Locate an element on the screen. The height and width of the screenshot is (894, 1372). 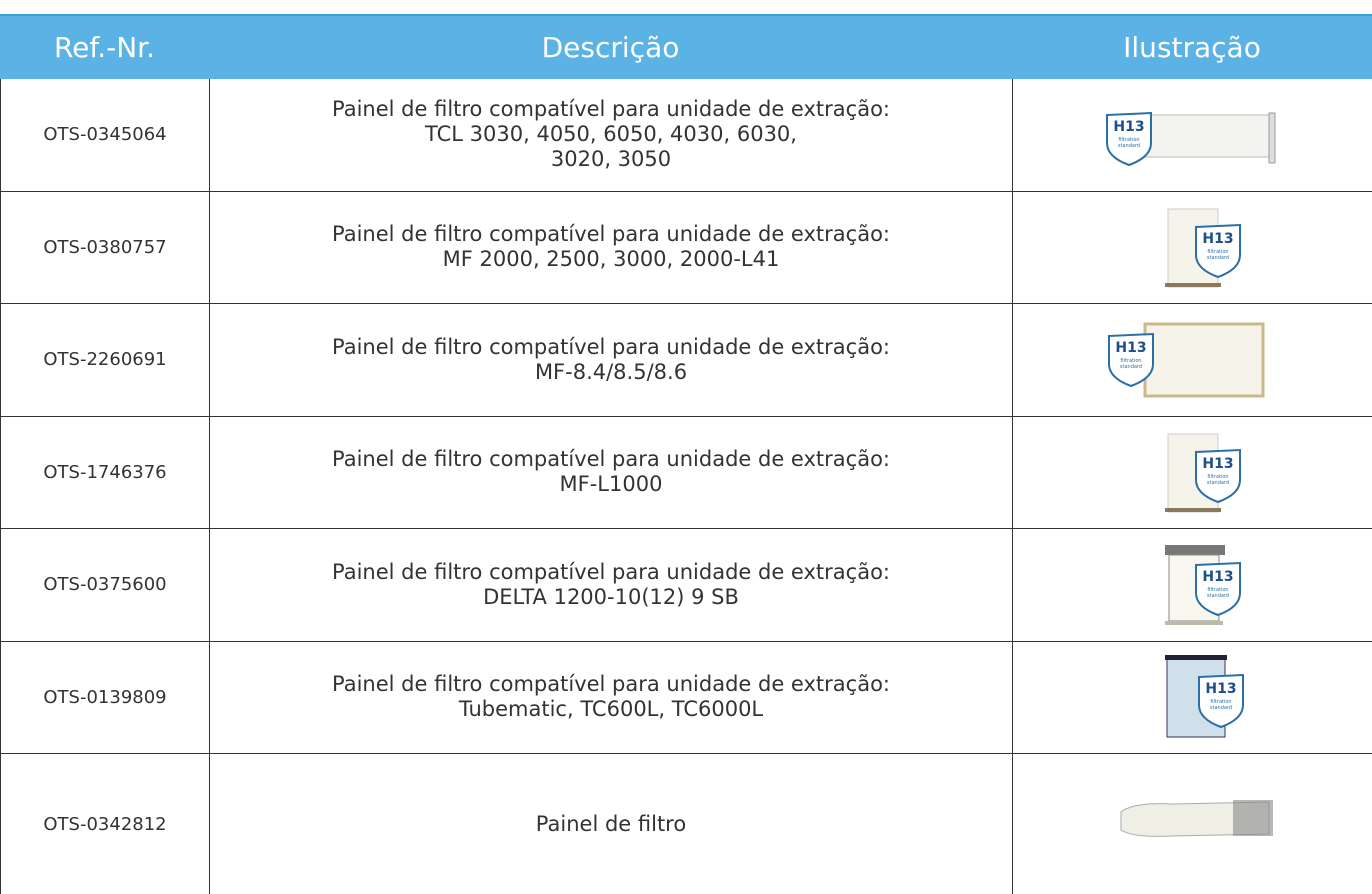
illustration-cell is located at coordinates (1192, 824).